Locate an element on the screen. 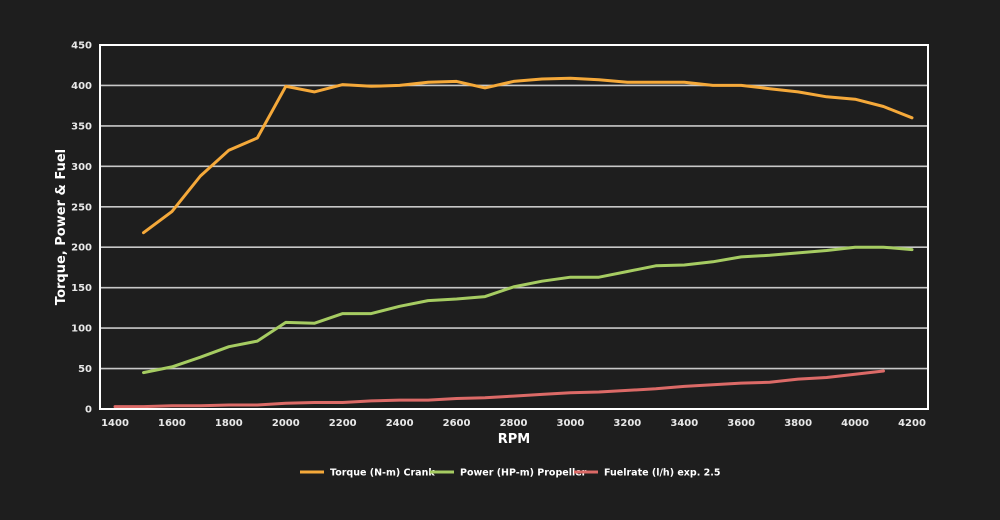 This screenshot has width=1000, height=520. y-tick-label: 50 is located at coordinates (85, 369).